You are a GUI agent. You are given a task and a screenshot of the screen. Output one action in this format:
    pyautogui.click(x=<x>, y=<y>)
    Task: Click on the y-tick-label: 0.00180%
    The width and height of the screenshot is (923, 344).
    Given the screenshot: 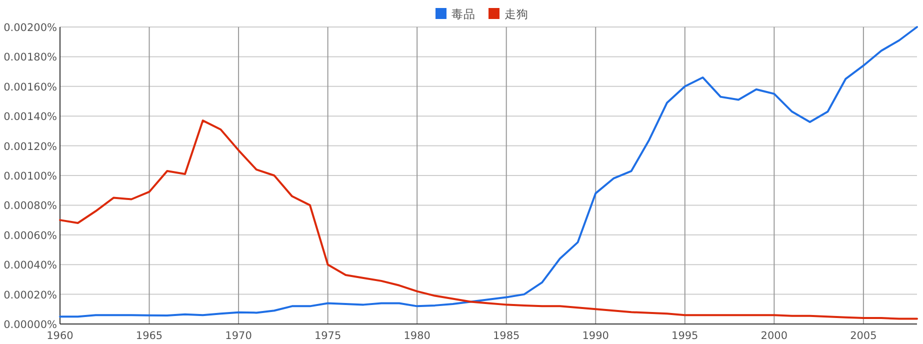 What is the action you would take?
    pyautogui.click(x=31, y=58)
    